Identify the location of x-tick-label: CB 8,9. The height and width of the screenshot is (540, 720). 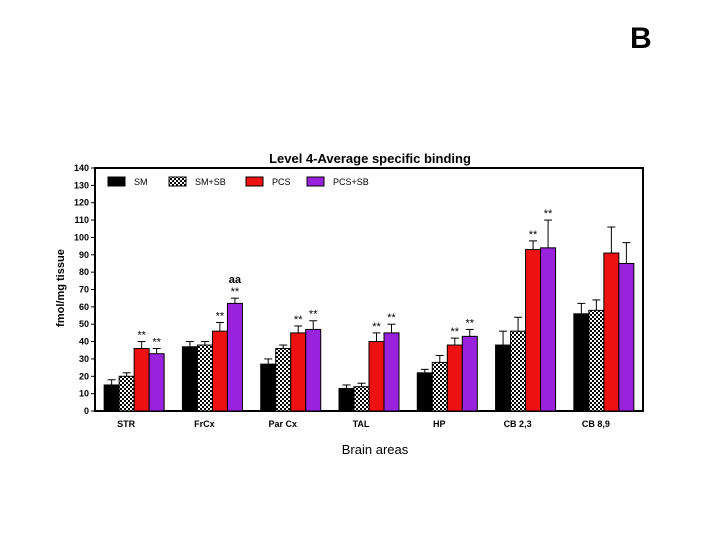
(596, 424).